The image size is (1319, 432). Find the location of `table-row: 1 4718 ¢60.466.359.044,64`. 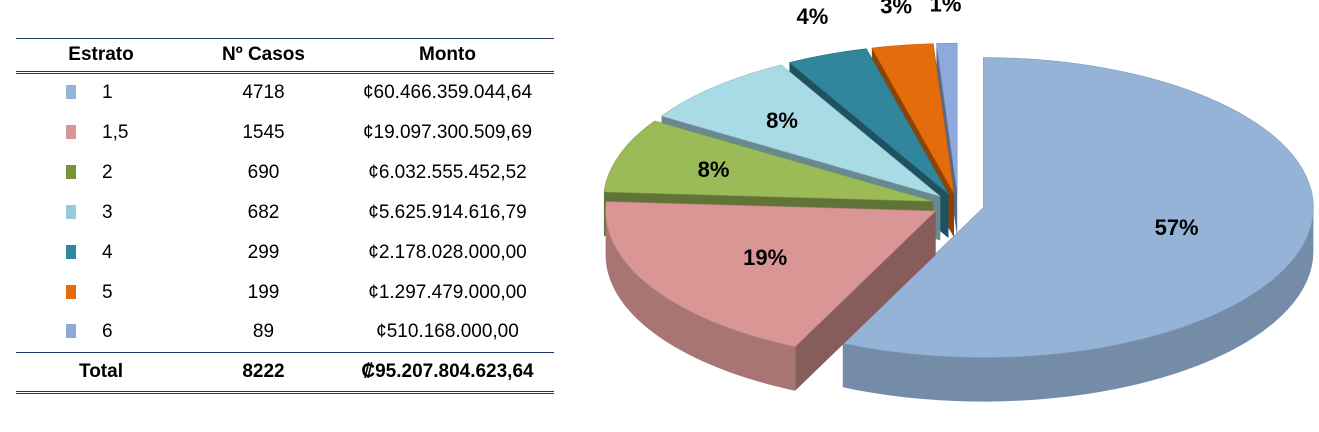

table-row: 1 4718 ¢60.466.359.044,64 is located at coordinates (285, 93).